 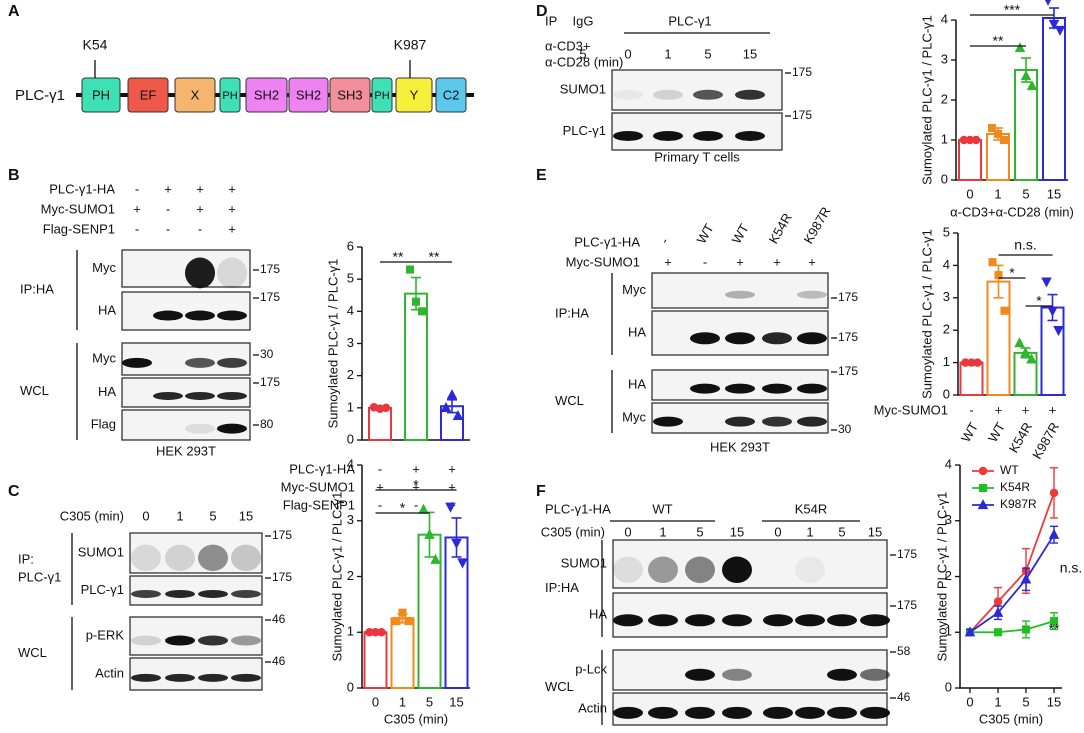 What do you see at coordinates (381, 96) in the screenshot?
I see `domain-label: PH` at bounding box center [381, 96].